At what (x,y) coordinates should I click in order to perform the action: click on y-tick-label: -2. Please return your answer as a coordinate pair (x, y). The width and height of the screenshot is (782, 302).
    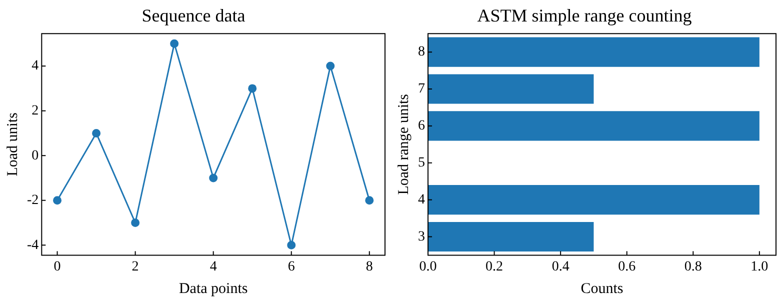
    Looking at the image, I should click on (32, 200).